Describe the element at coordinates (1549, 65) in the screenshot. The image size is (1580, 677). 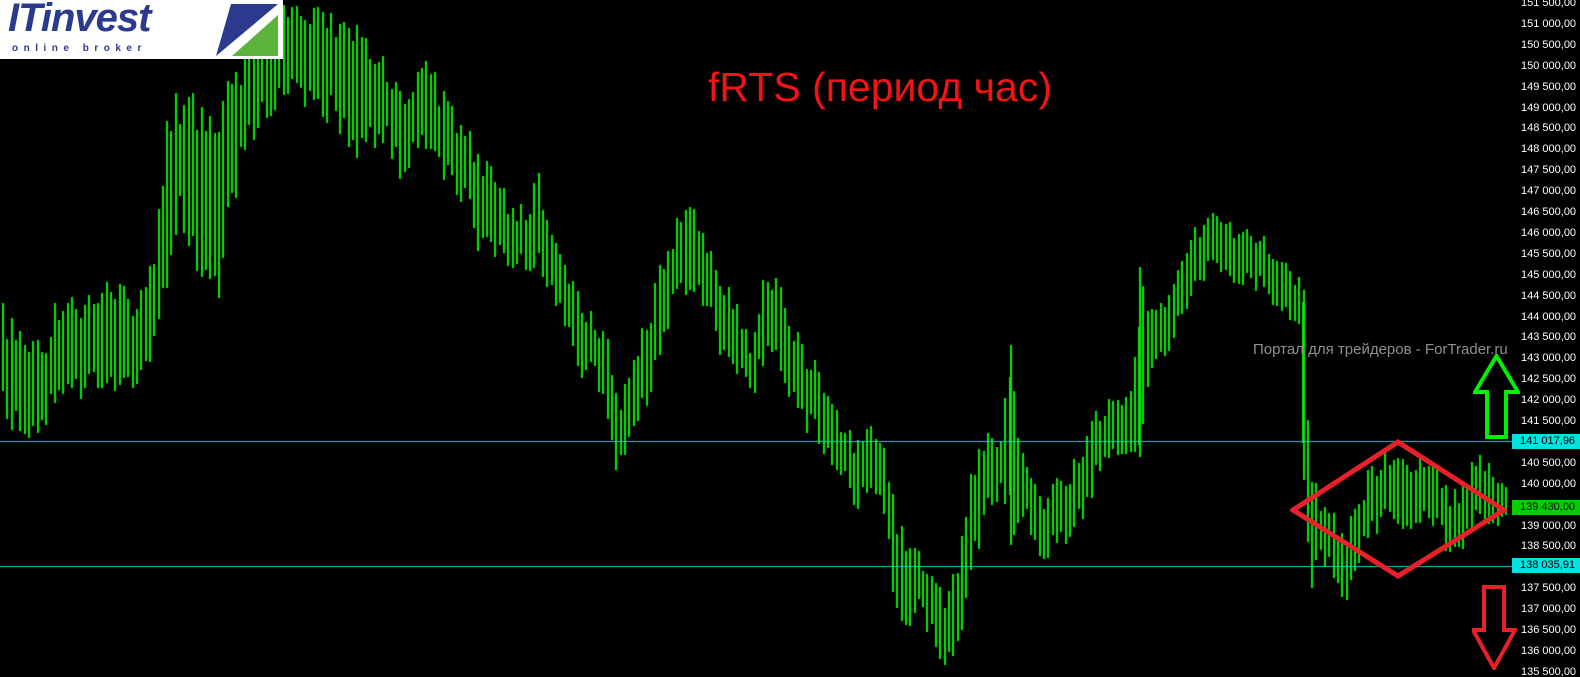
I see `axis-tick-label: 150 000,00` at that location.